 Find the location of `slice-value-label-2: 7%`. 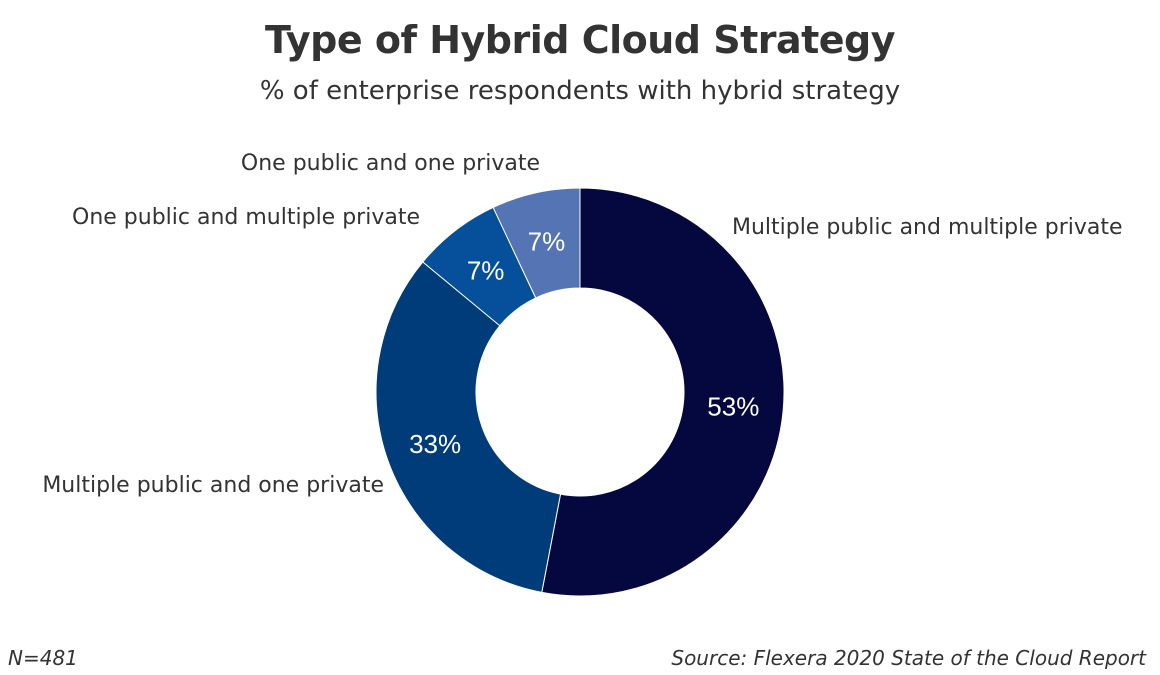

slice-value-label-2: 7% is located at coordinates (486, 270).